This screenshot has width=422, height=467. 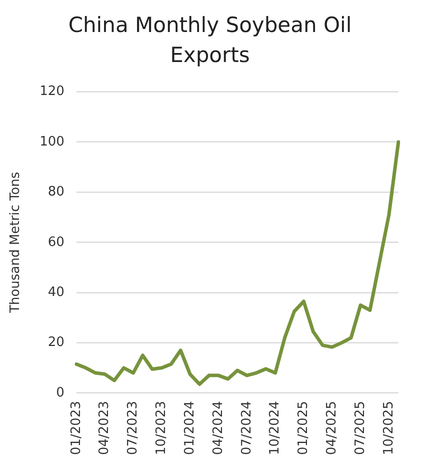 What do you see at coordinates (388, 428) in the screenshot?
I see `x-tick-label: 10/2025` at bounding box center [388, 428].